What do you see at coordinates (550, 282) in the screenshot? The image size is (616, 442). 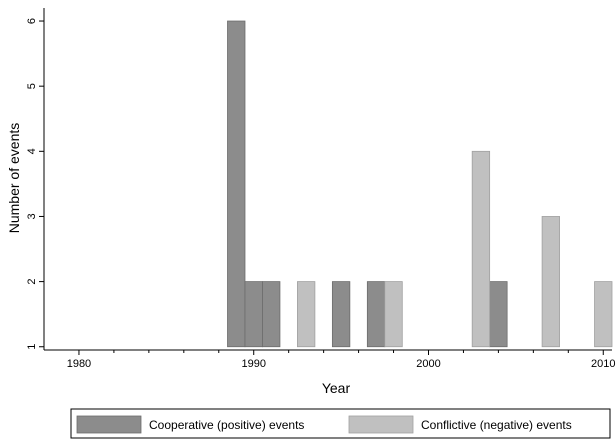 I see `bar-conflictive-2007` at bounding box center [550, 282].